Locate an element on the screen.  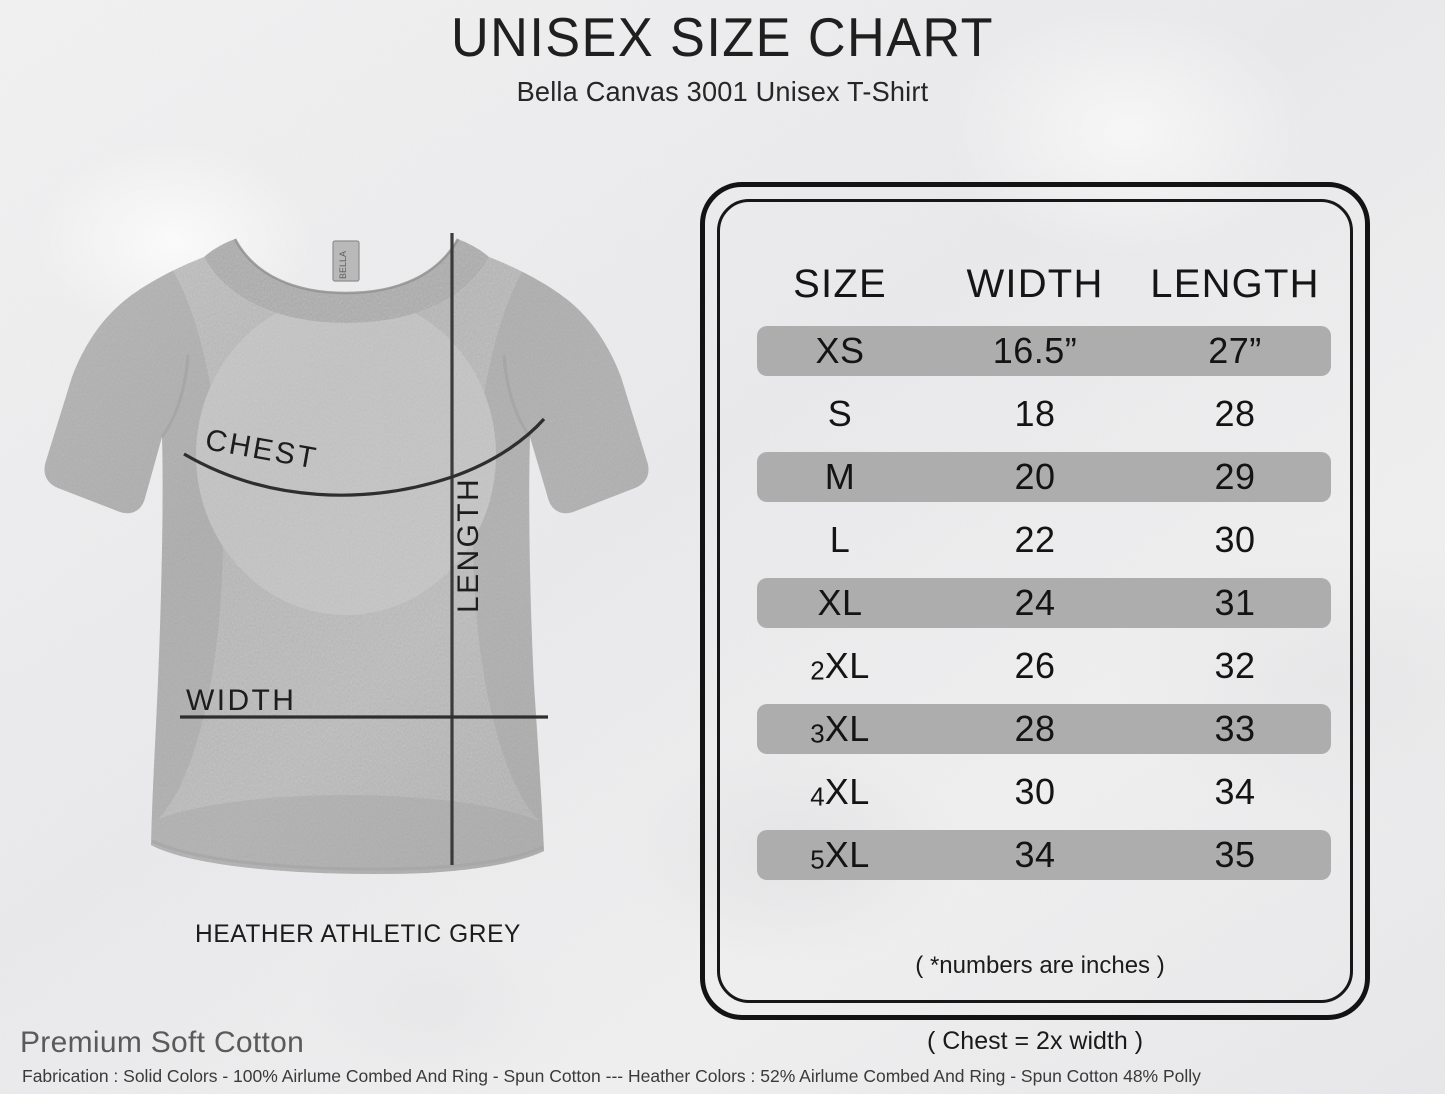
table-header-row: SIZE WIDTH LENGTH is located at coordinates (1040, 284).